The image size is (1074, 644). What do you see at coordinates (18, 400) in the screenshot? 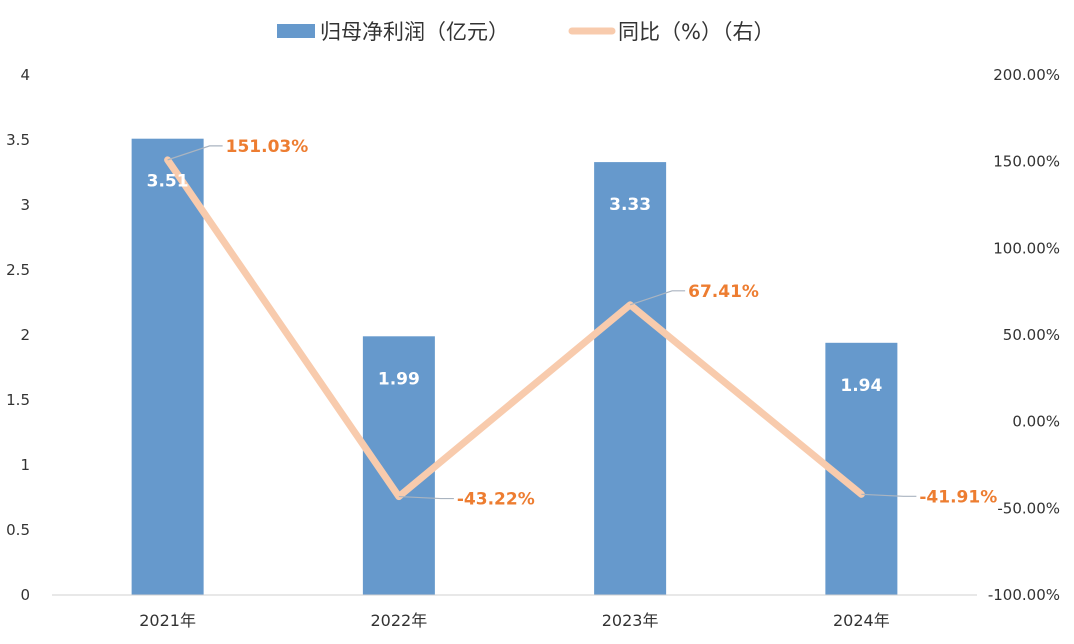
I see `left-tick-label: 1.5` at bounding box center [18, 400].